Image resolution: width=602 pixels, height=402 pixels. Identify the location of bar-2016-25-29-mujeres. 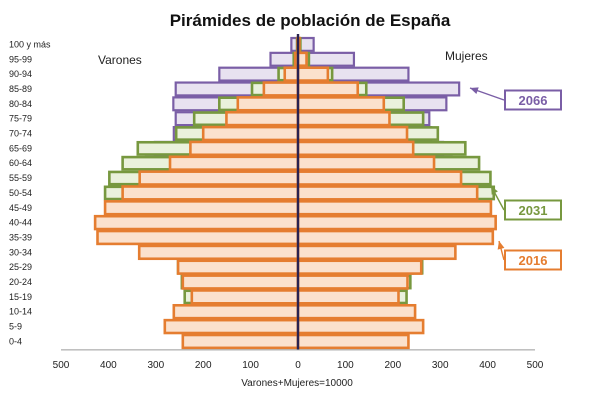
(359, 267).